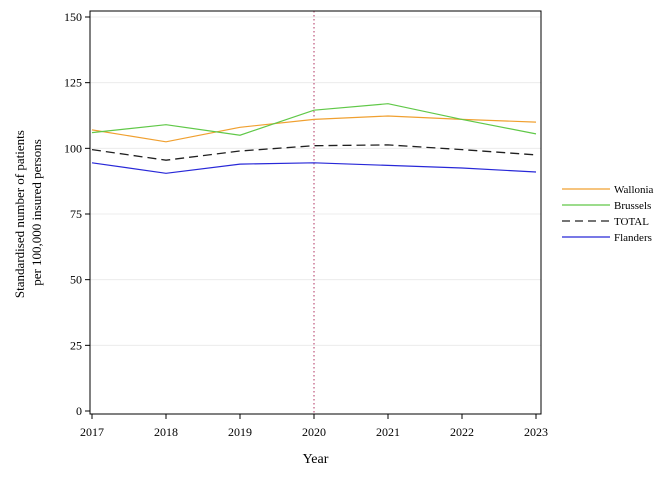  Describe the element at coordinates (462, 432) in the screenshot. I see `x-tick-label-5: 2022` at that location.